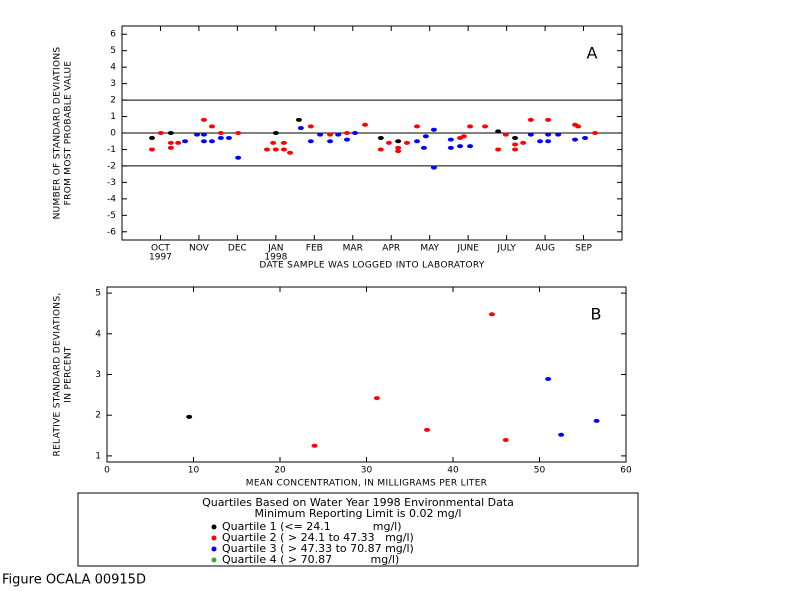 The height and width of the screenshot is (600, 800). Describe the element at coordinates (367, 471) in the screenshot. I see `x-tick-label: 30` at that location.